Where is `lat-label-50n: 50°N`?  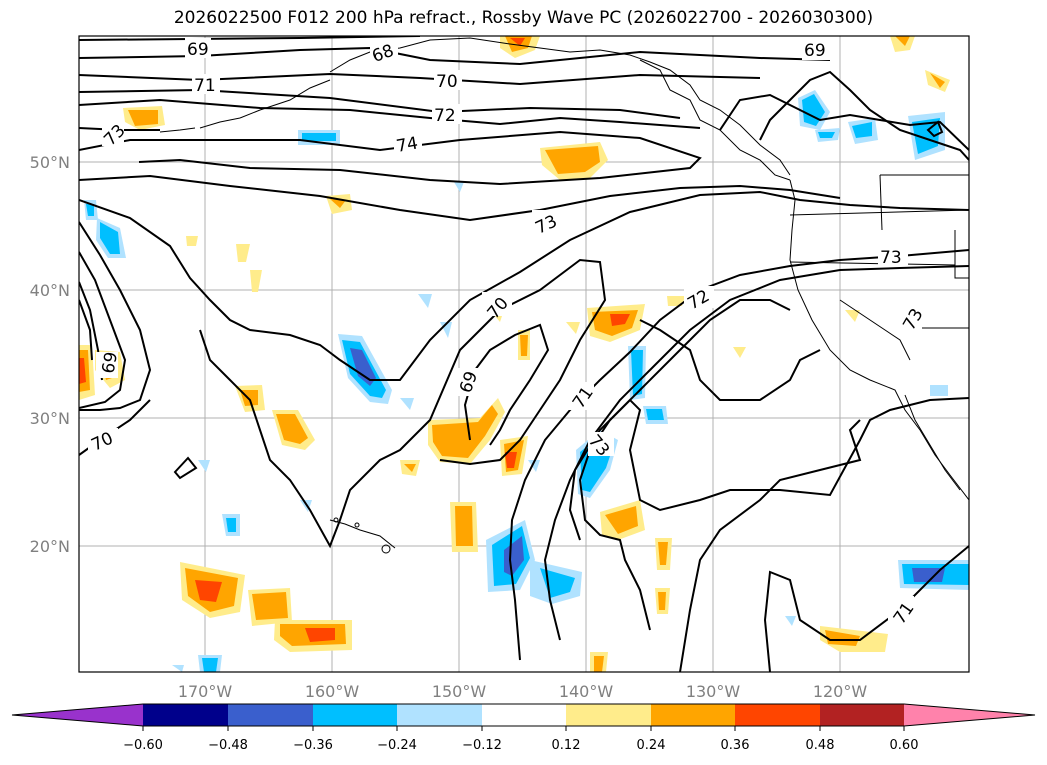 lat-label-50n: 50°N is located at coordinates (50, 162).